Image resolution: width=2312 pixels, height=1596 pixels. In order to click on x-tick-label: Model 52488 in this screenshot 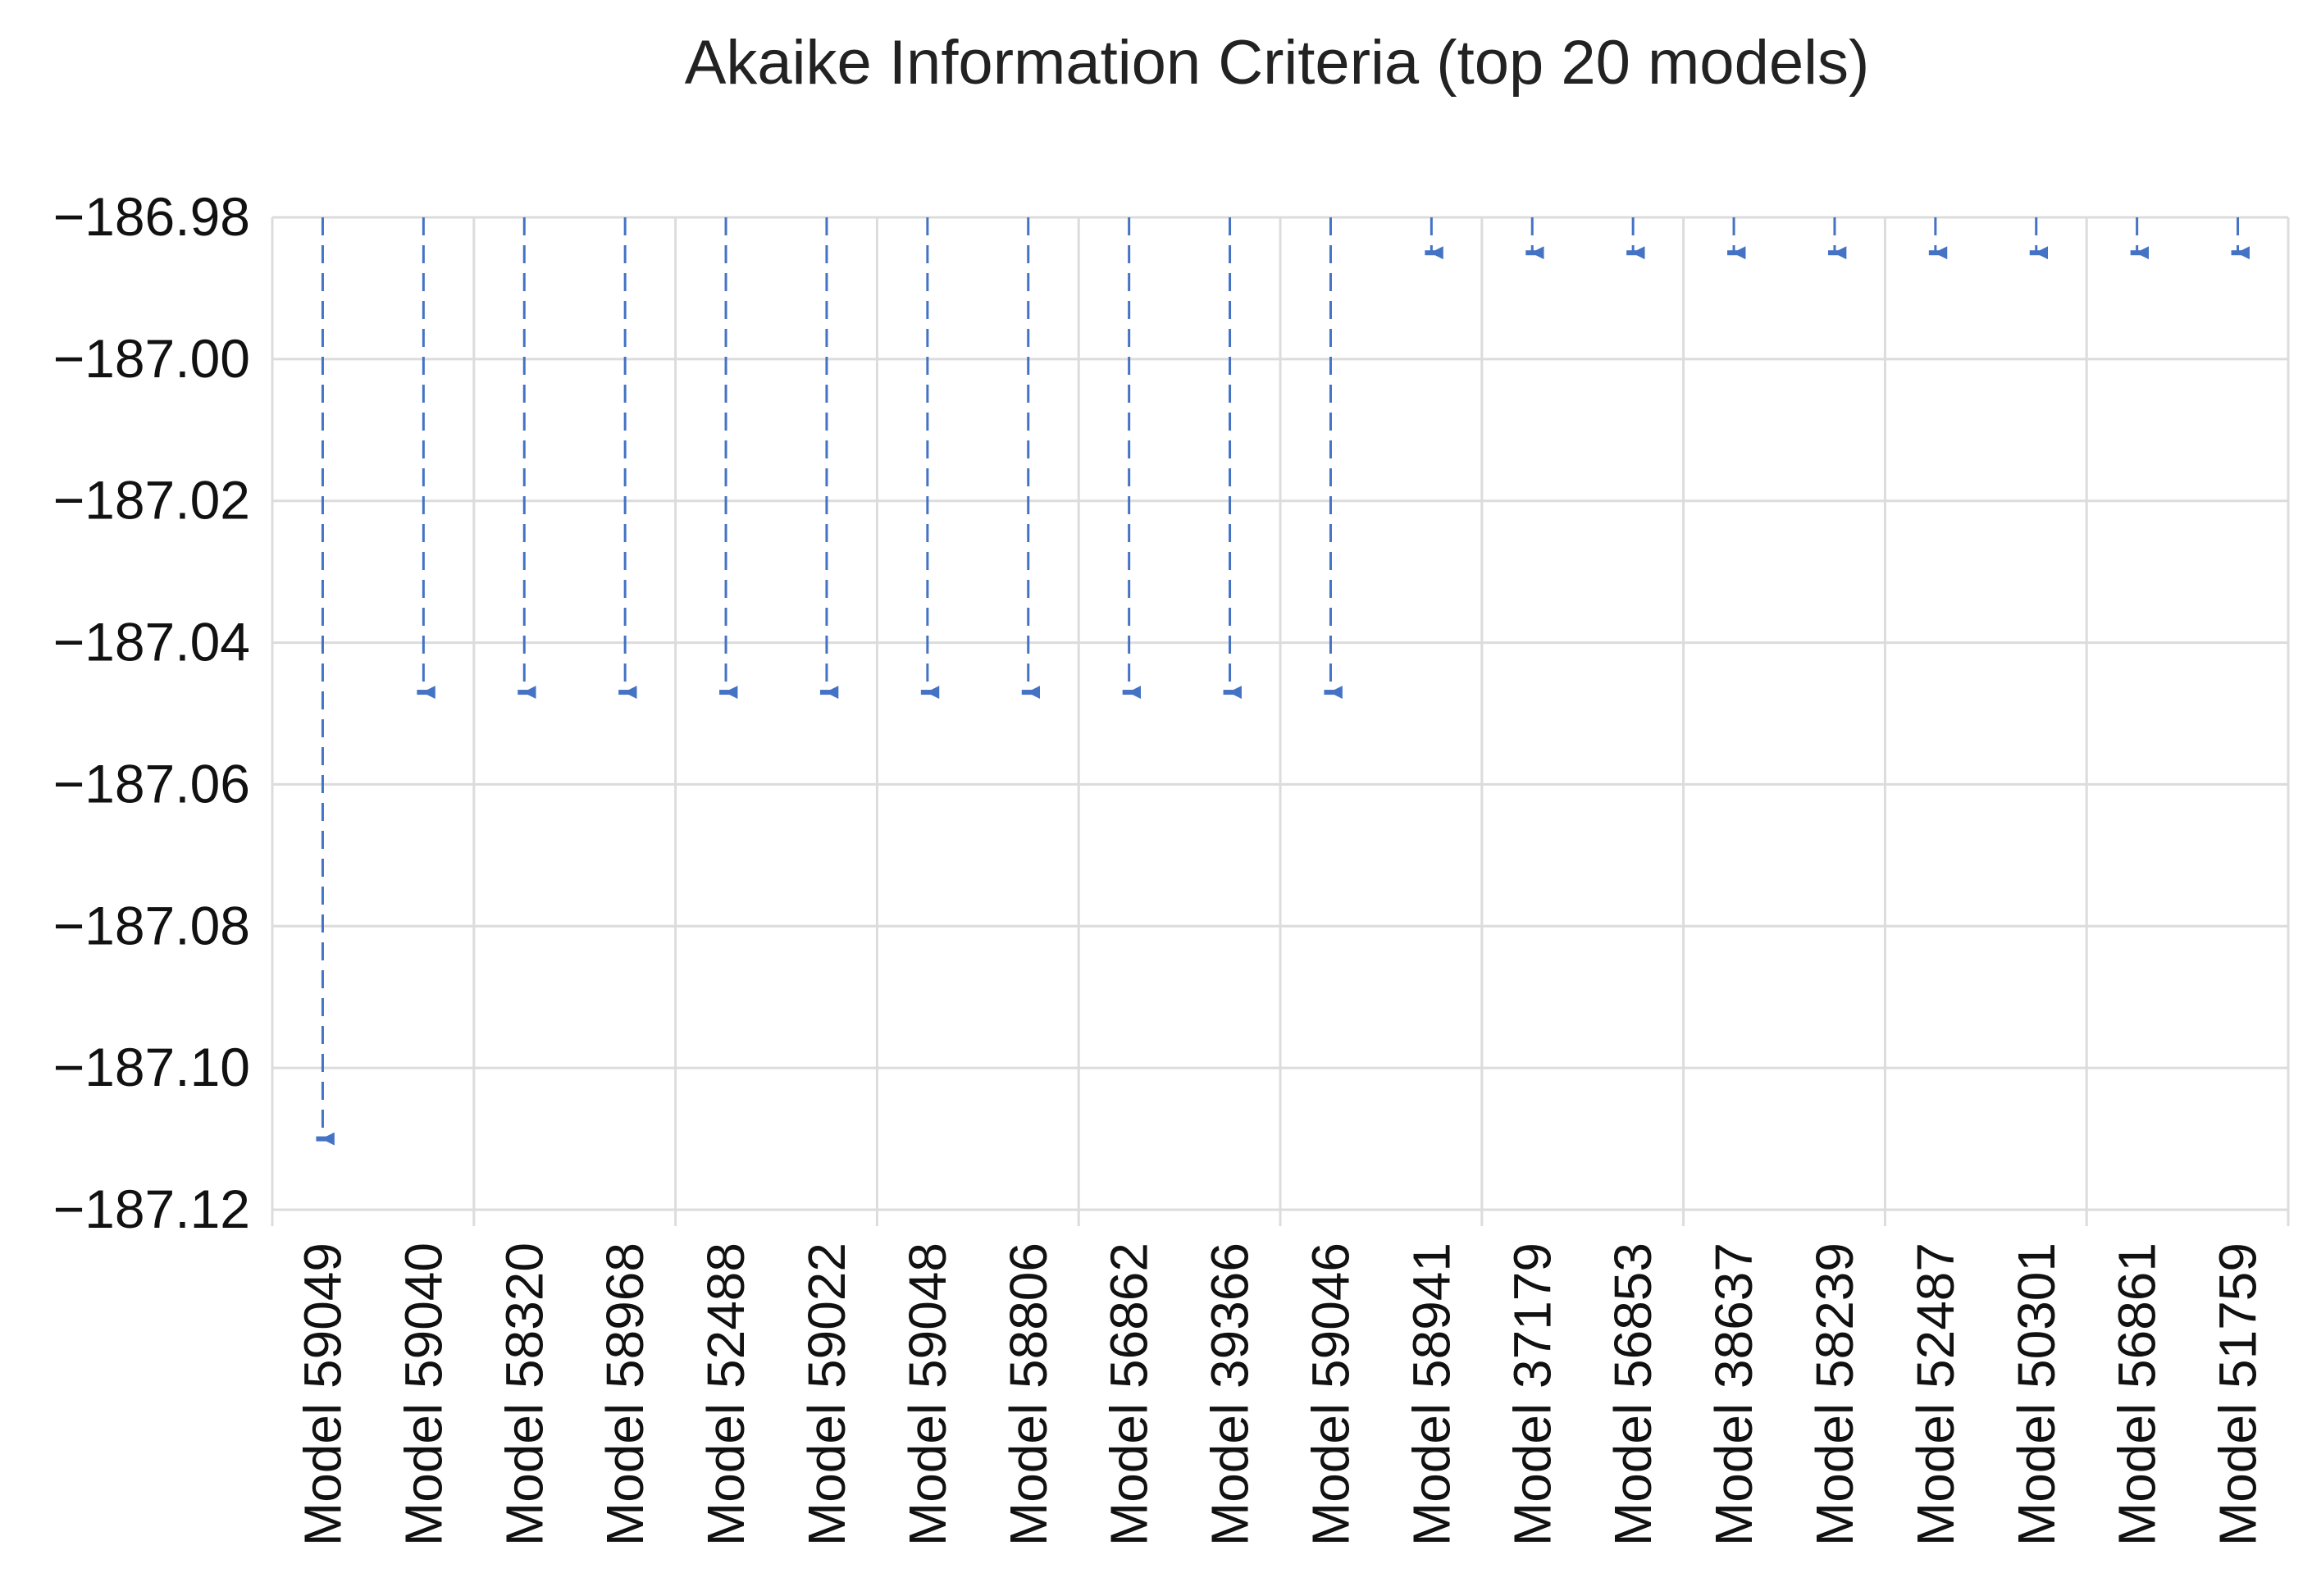, I will do `click(726, 1394)`.